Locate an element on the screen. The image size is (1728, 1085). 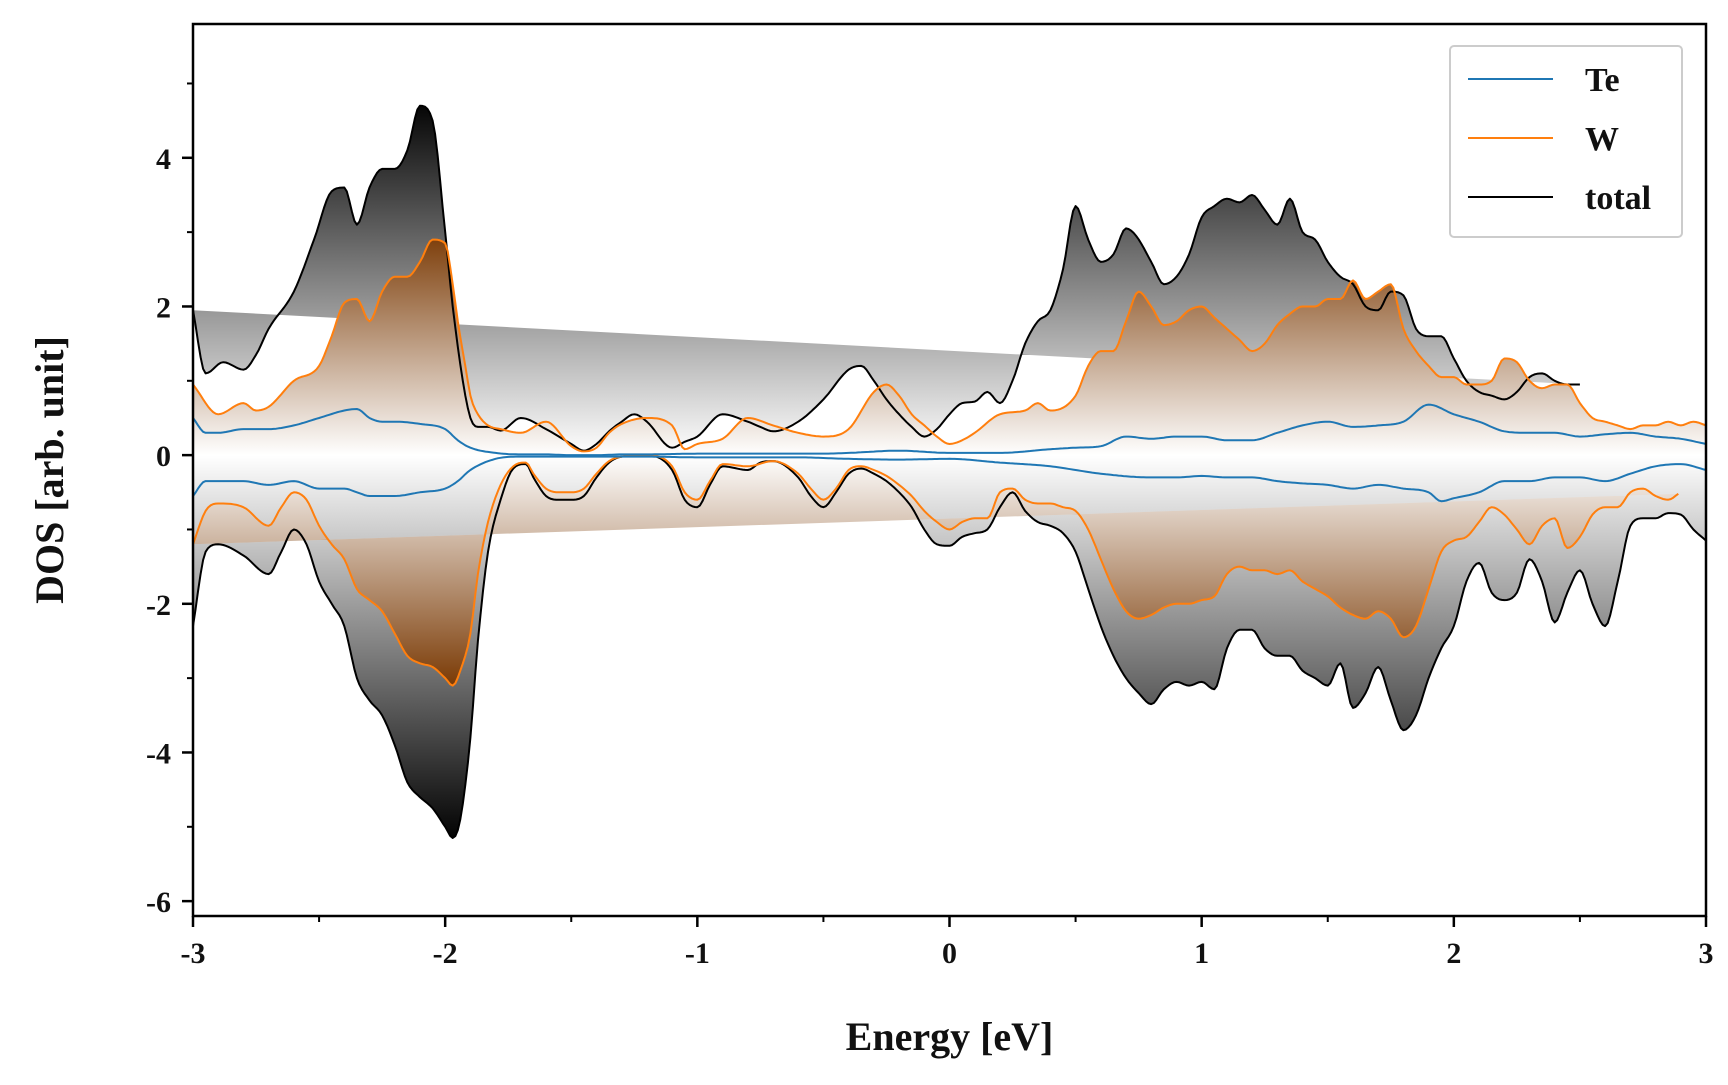
x-axis-title: Energy [eV] is located at coordinates (950, 1036).